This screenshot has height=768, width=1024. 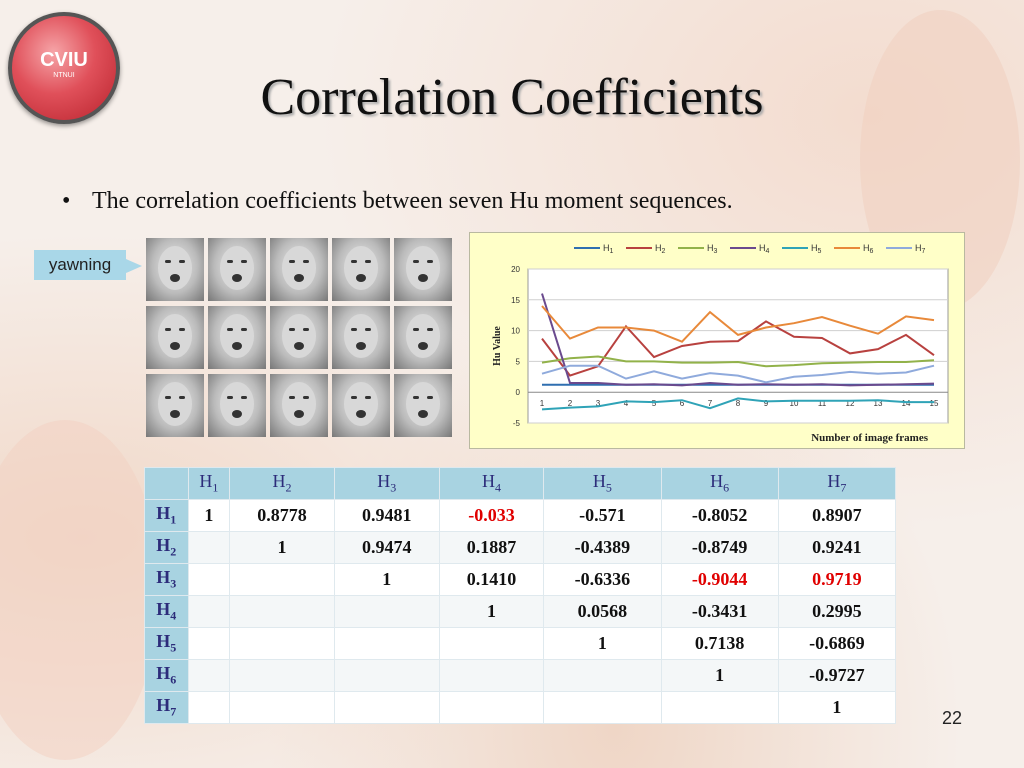 I want to click on image-frames-grid, so click(x=299, y=338).